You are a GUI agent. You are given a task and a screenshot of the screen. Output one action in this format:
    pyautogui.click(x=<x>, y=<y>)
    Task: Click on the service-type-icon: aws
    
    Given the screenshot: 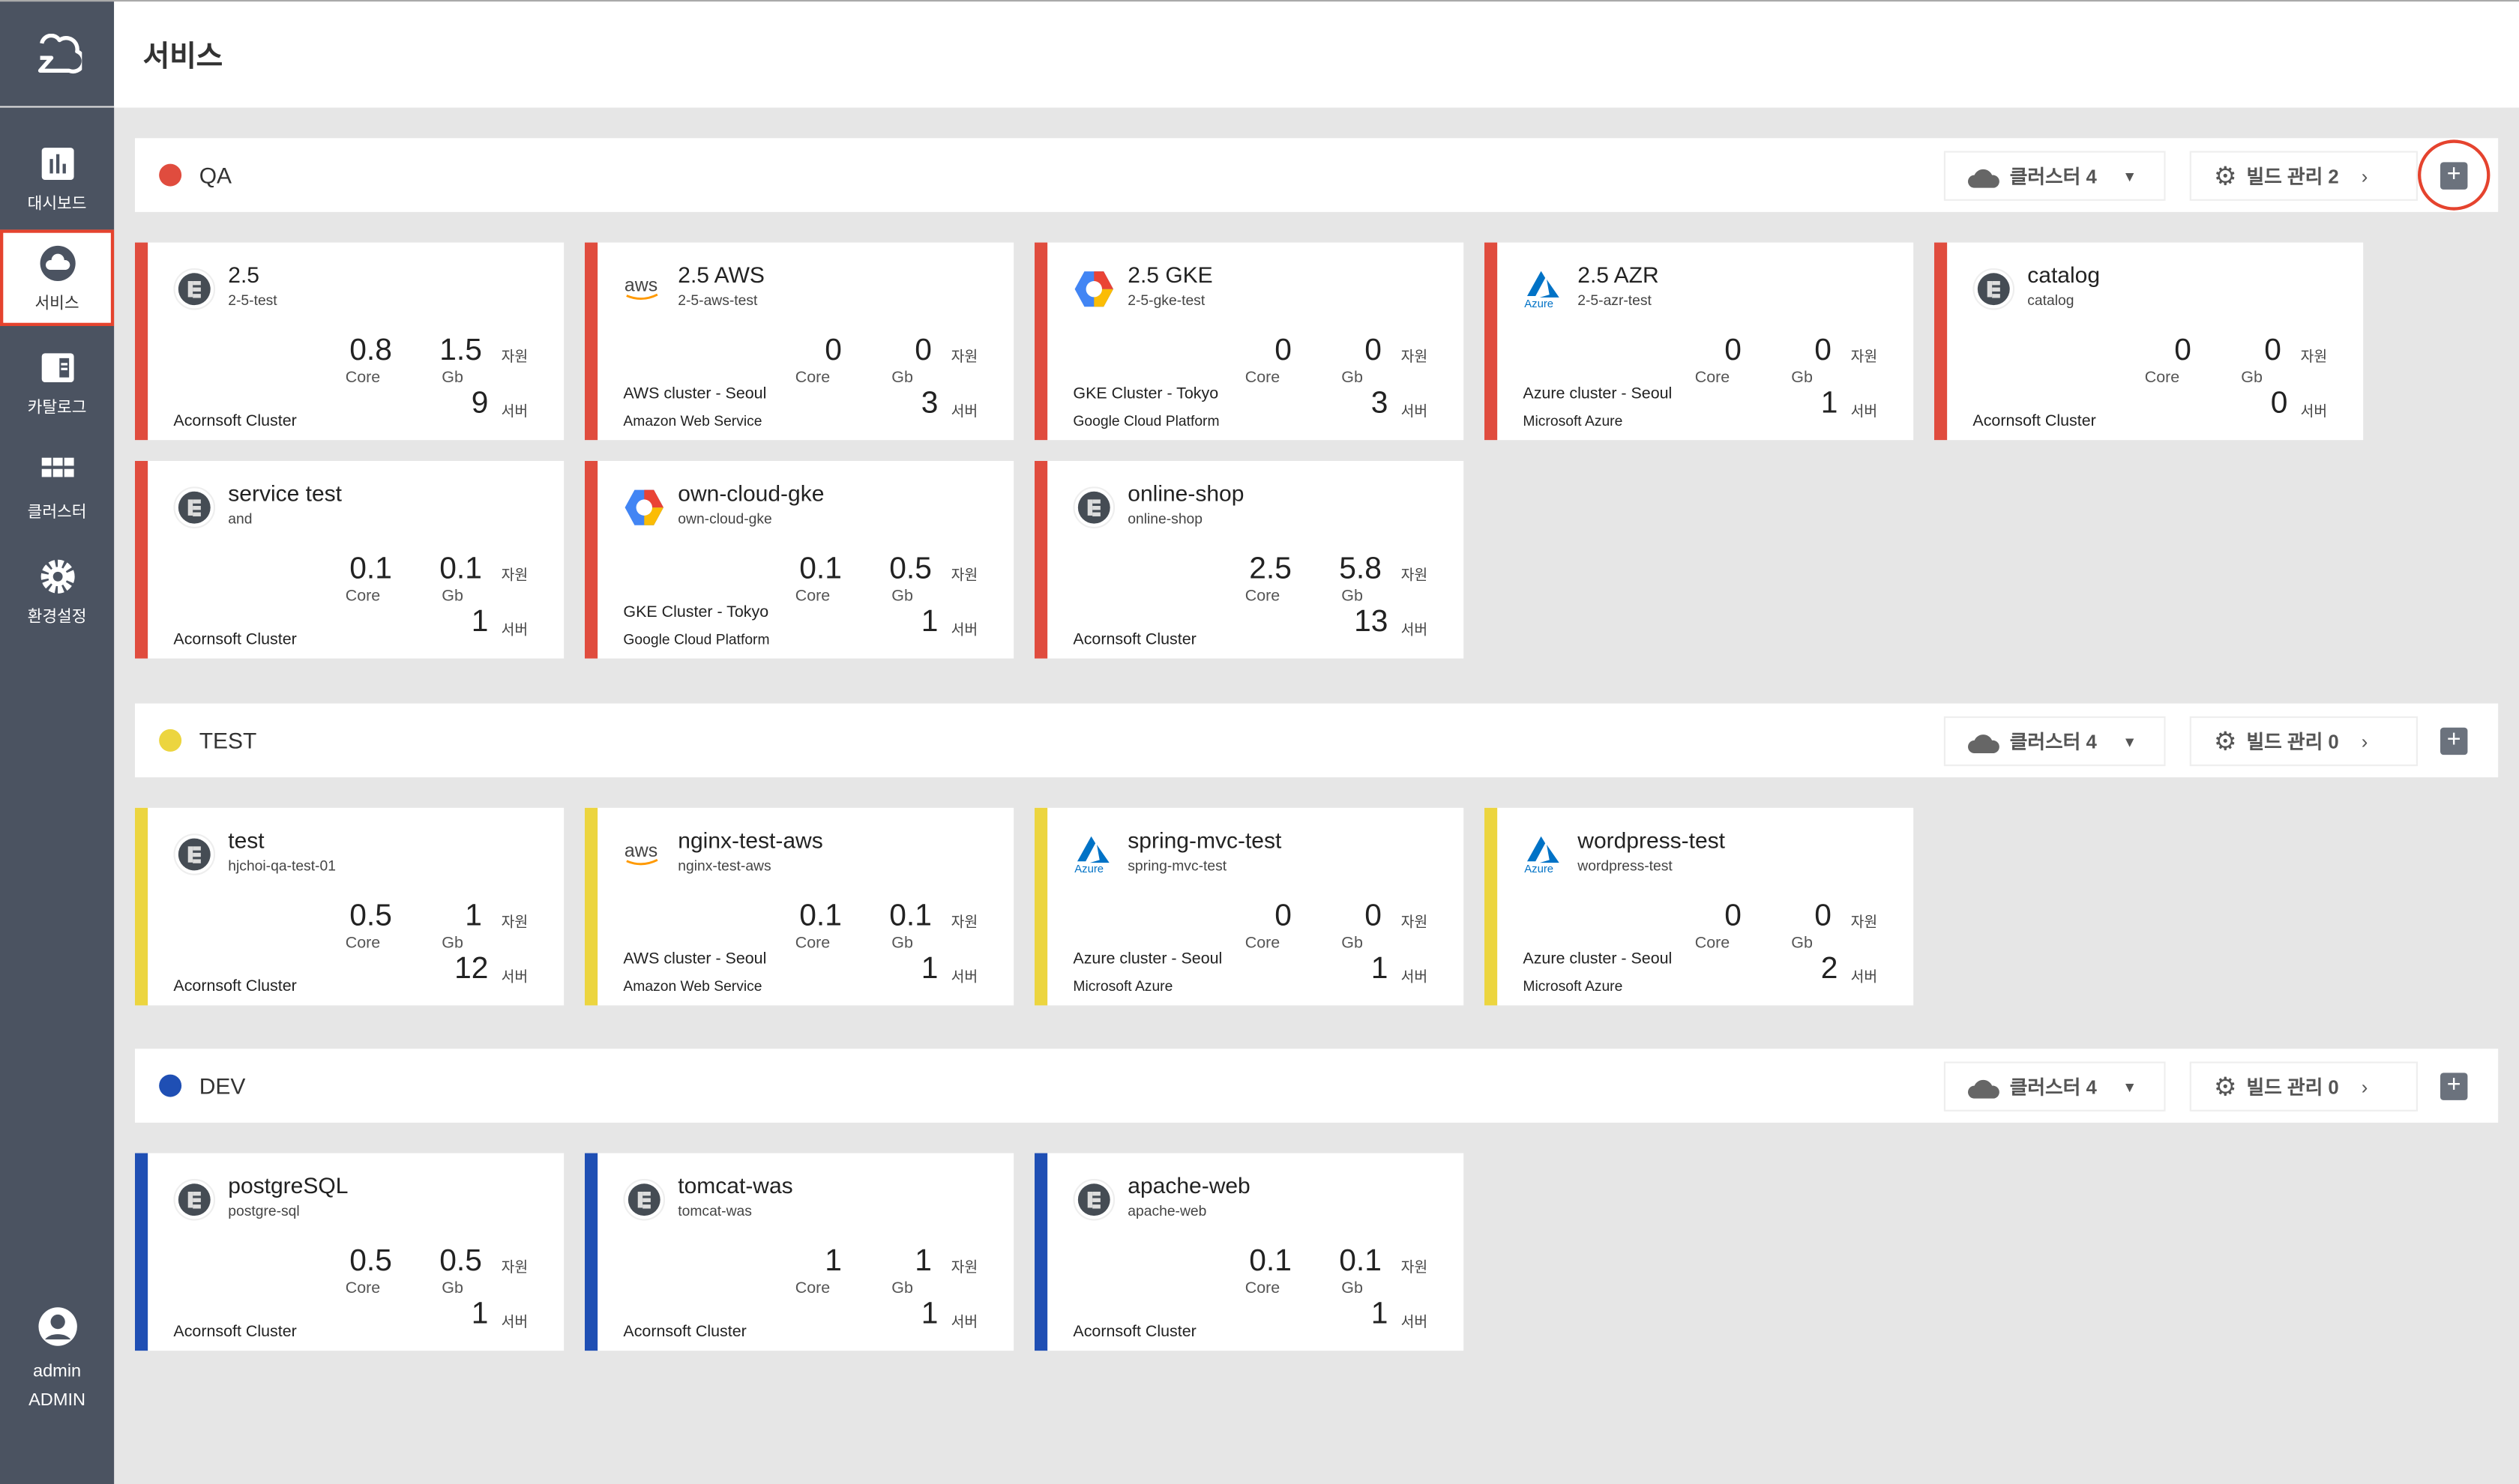 What is the action you would take?
    pyautogui.click(x=644, y=854)
    